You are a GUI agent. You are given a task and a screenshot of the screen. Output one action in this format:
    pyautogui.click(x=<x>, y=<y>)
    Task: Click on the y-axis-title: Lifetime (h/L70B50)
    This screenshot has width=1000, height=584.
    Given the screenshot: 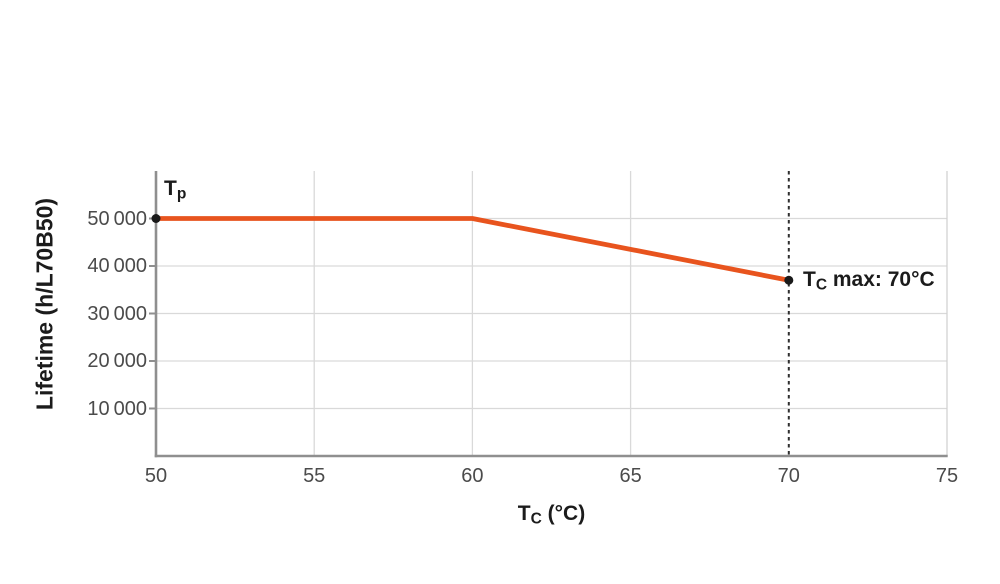 What is the action you would take?
    pyautogui.click(x=44, y=304)
    